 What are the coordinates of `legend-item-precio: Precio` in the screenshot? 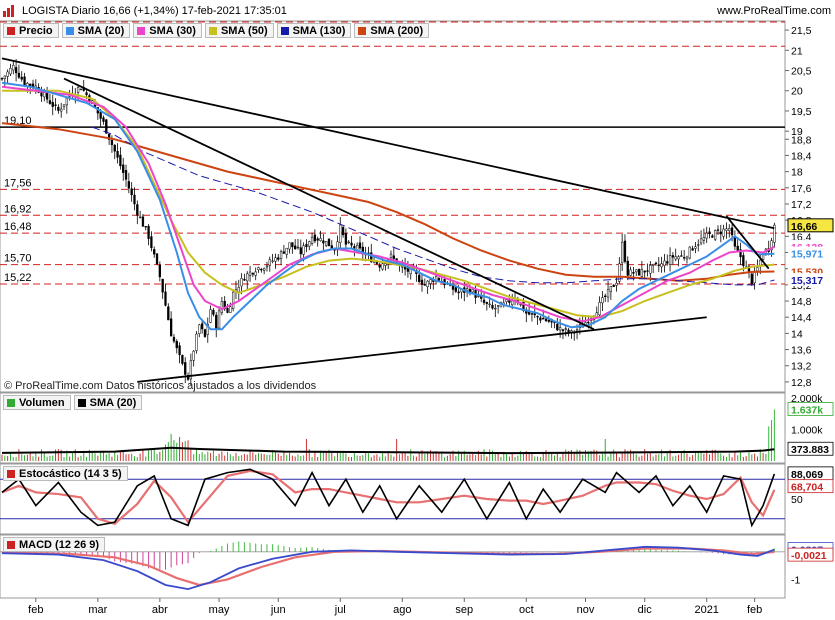 It's located at (31, 30).